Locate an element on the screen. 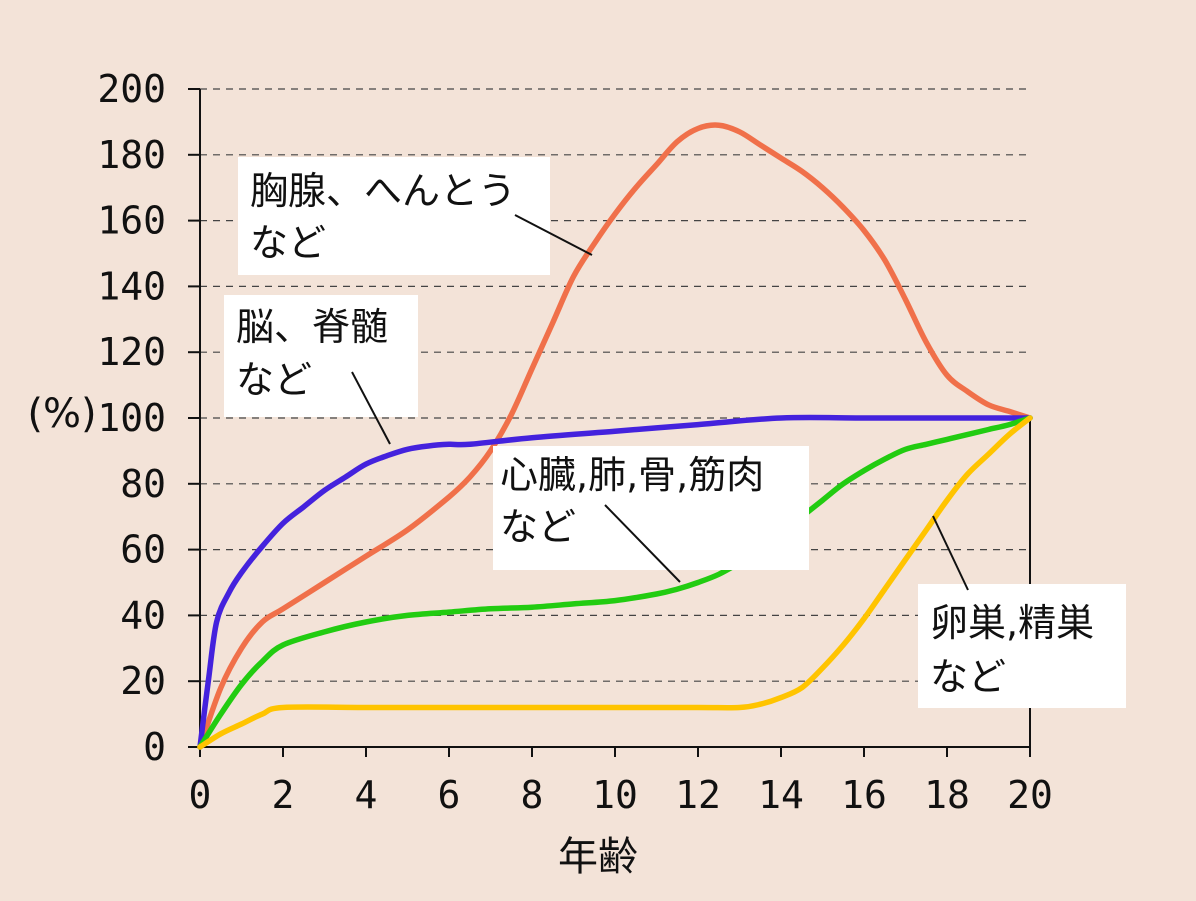 This screenshot has height=901, width=1196. x-tick-label: 0 is located at coordinates (200, 795).